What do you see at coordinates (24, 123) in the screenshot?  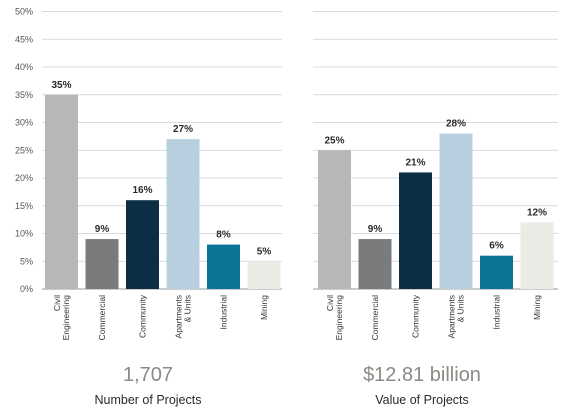 I see `y-tick-label: 30%` at bounding box center [24, 123].